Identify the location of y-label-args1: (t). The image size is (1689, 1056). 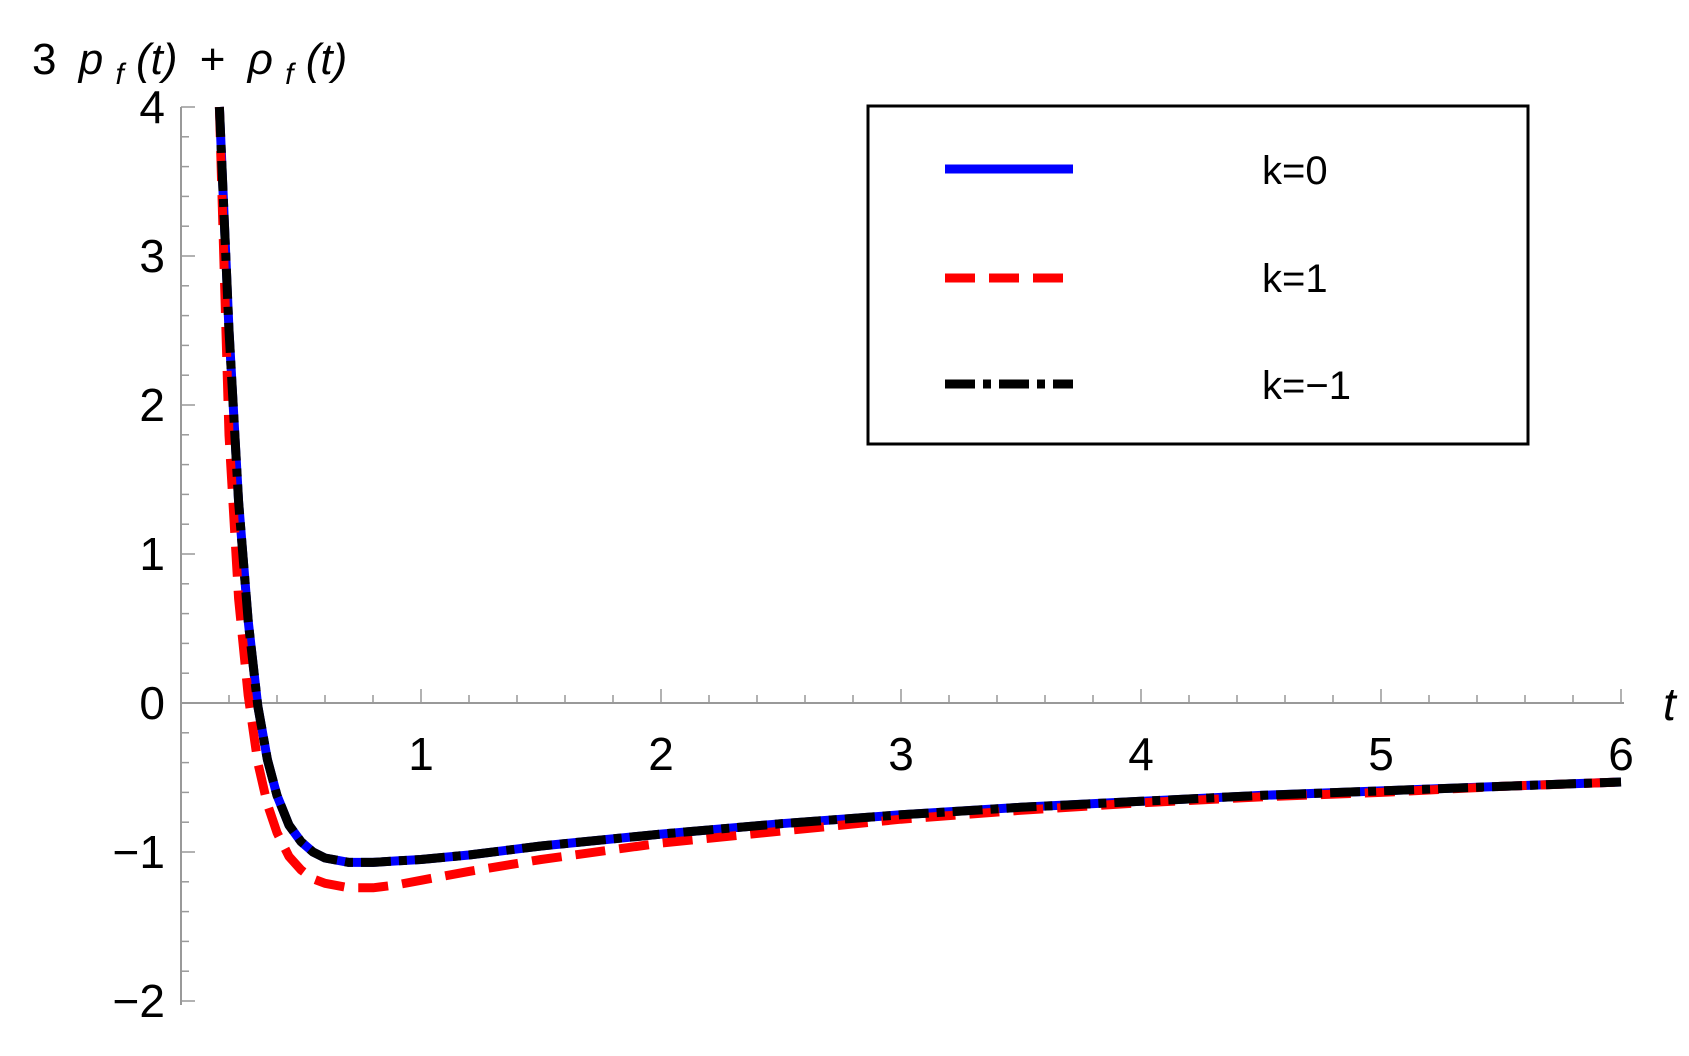
(157, 59).